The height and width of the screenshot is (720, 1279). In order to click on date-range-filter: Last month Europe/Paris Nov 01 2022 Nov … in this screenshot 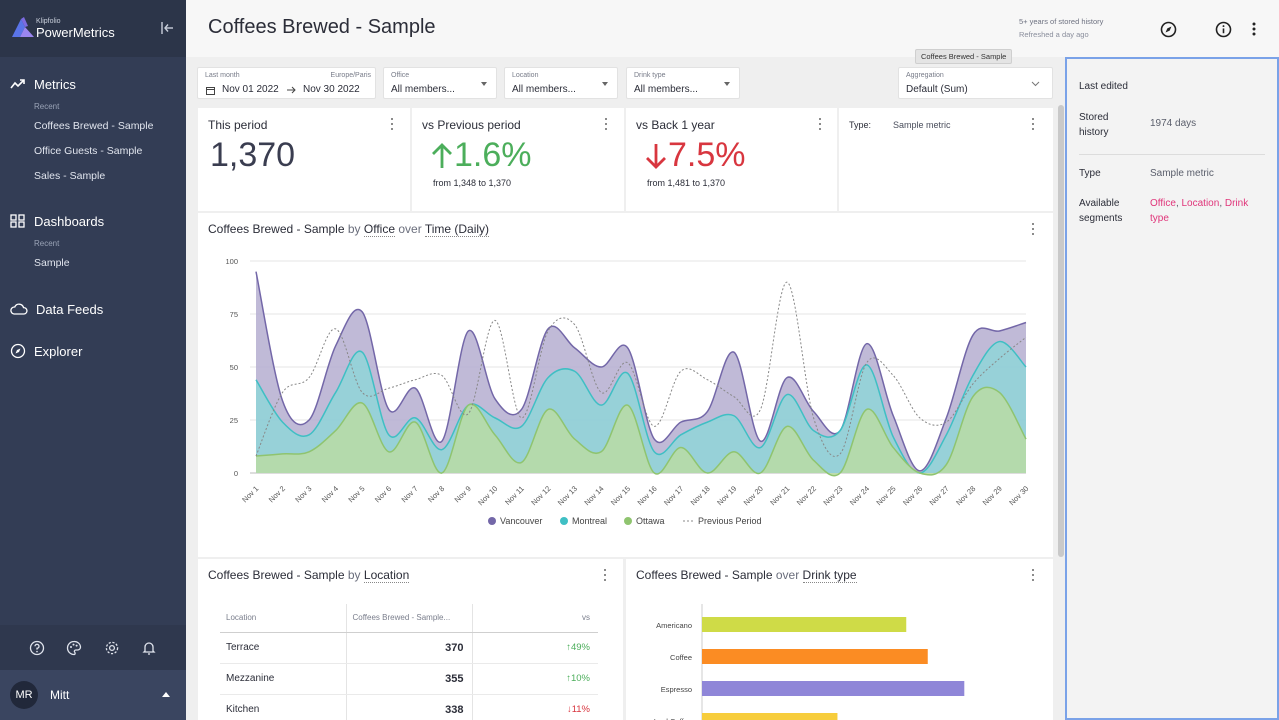, I will do `click(286, 83)`.